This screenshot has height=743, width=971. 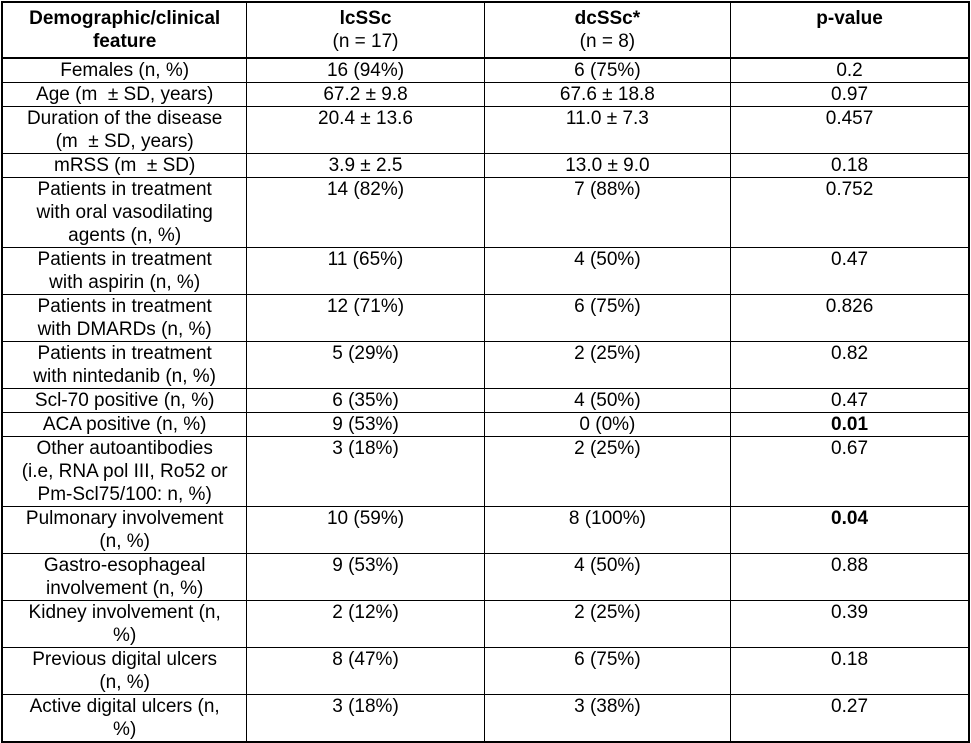 I want to click on feature-cell: Active digital ulcers (n, %), so click(x=124, y=718).